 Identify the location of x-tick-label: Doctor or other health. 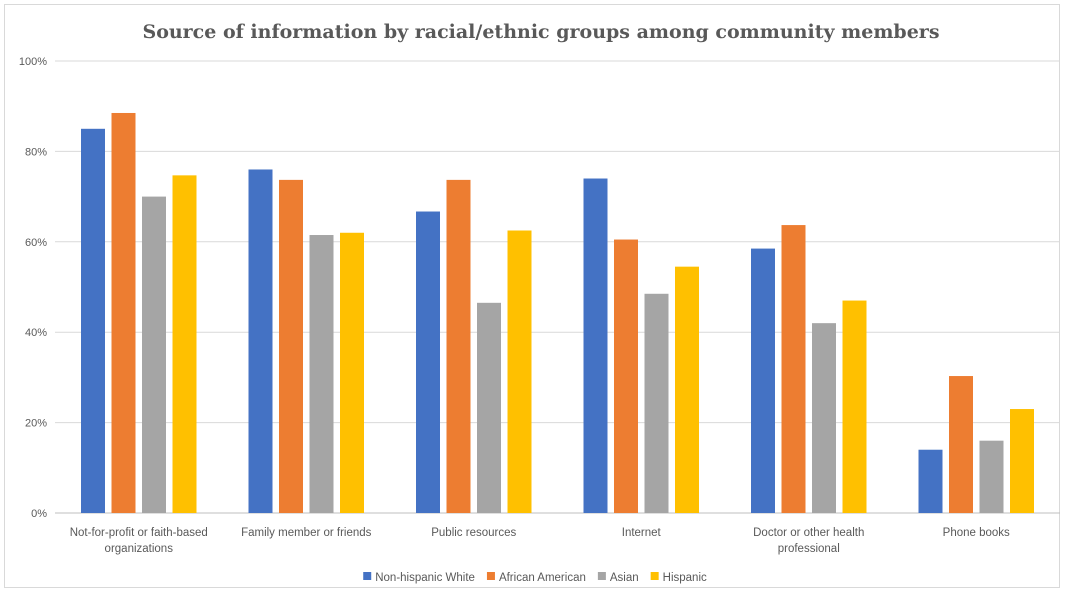
(808, 533).